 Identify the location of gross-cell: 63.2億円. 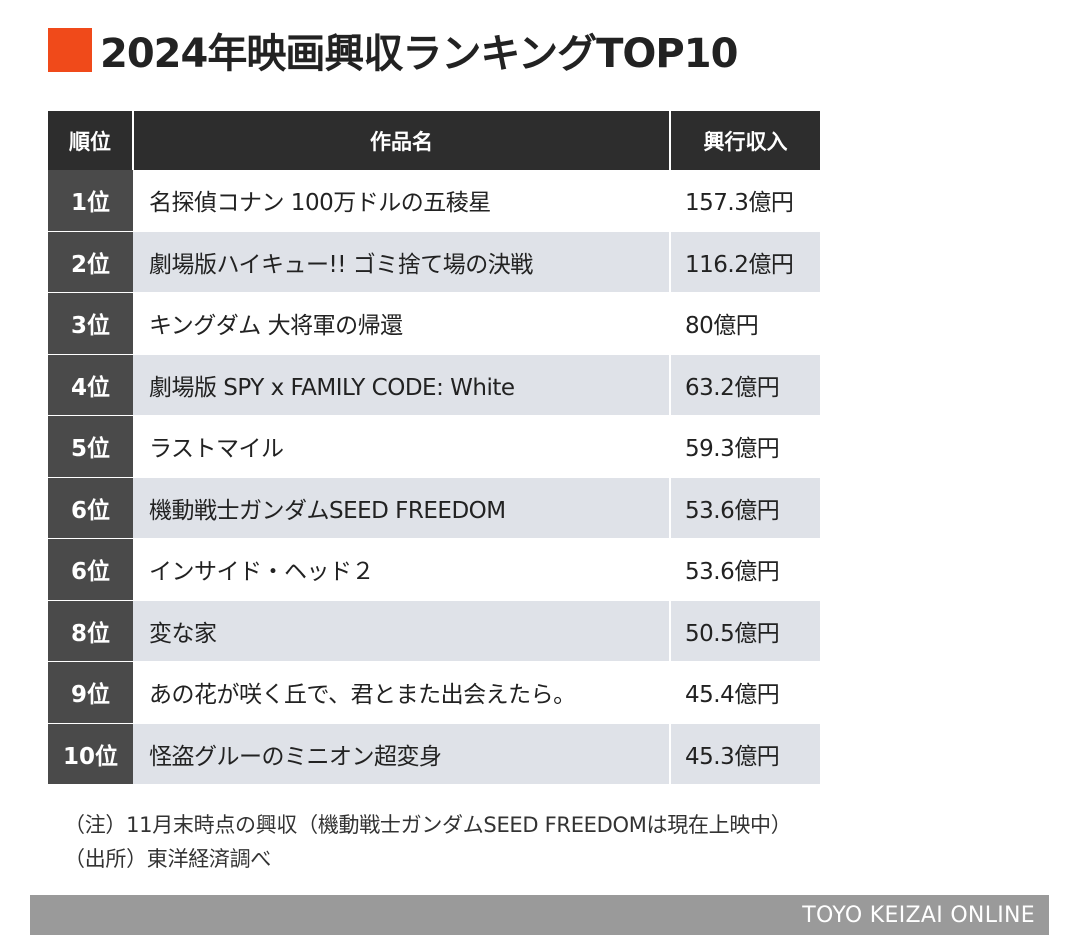
(744, 385).